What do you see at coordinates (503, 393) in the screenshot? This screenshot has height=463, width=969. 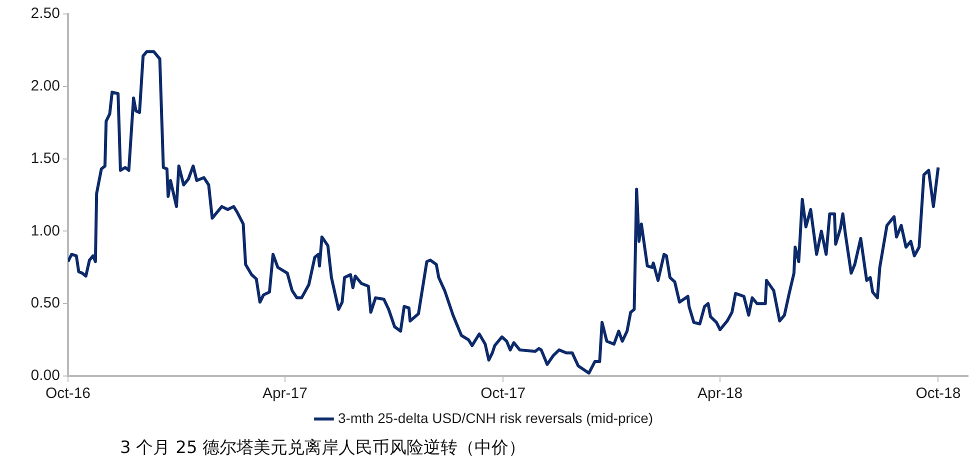 I see `x-tick-label: Oct-17` at bounding box center [503, 393].